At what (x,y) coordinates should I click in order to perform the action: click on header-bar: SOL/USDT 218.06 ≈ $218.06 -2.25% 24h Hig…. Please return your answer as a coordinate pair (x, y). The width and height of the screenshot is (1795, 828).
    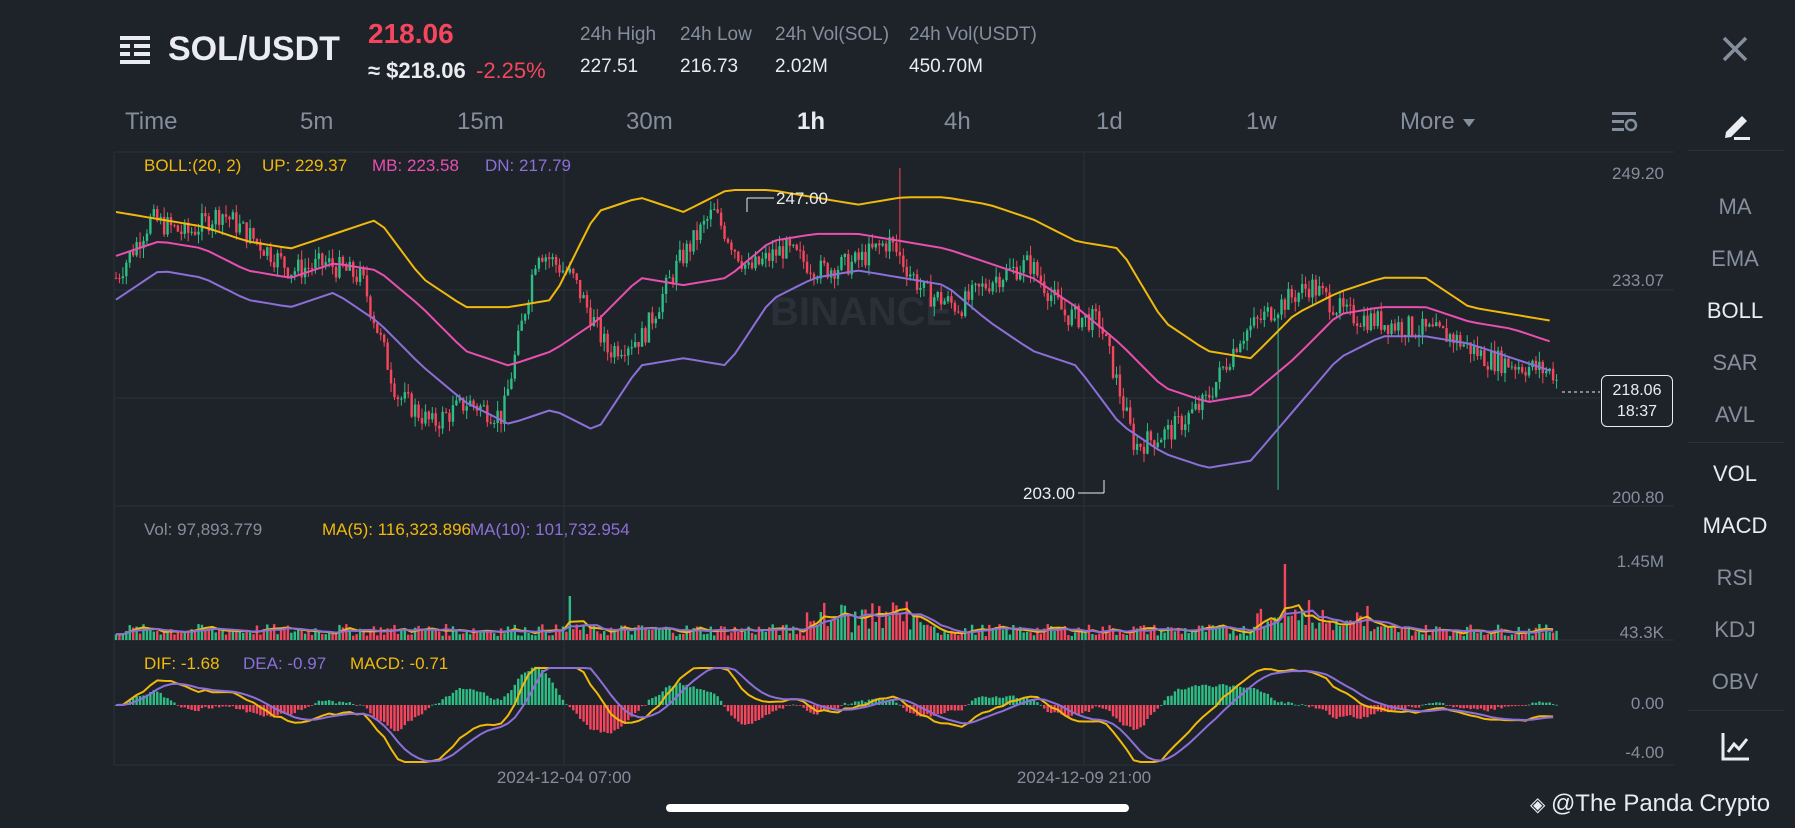
    Looking at the image, I should click on (897, 50).